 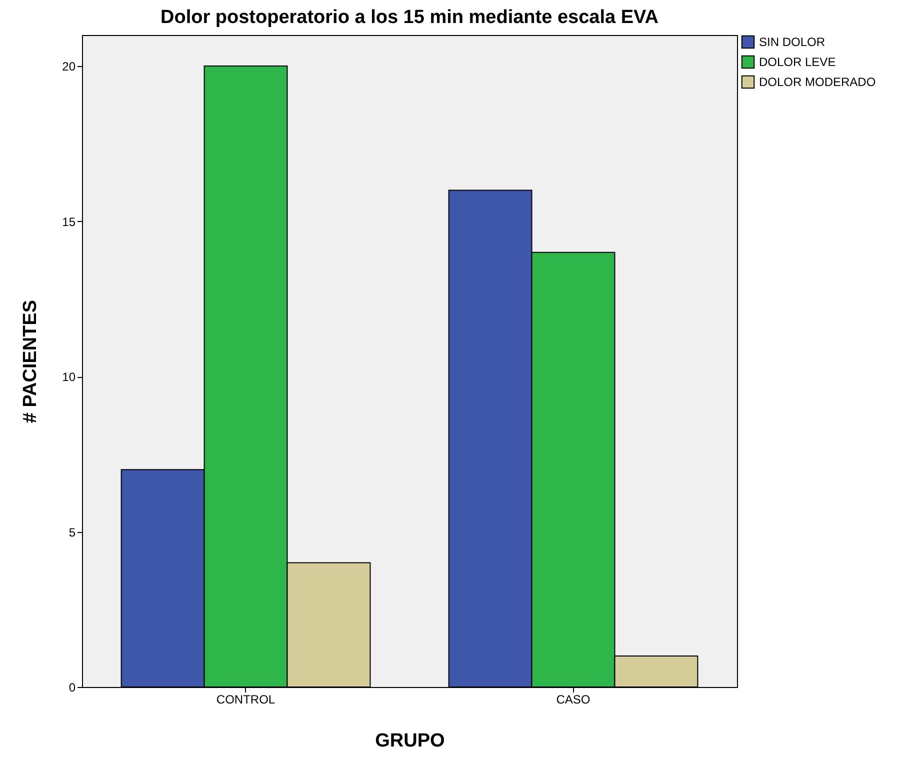 What do you see at coordinates (792, 42) in the screenshot?
I see `legend-label: SIN DOLOR` at bounding box center [792, 42].